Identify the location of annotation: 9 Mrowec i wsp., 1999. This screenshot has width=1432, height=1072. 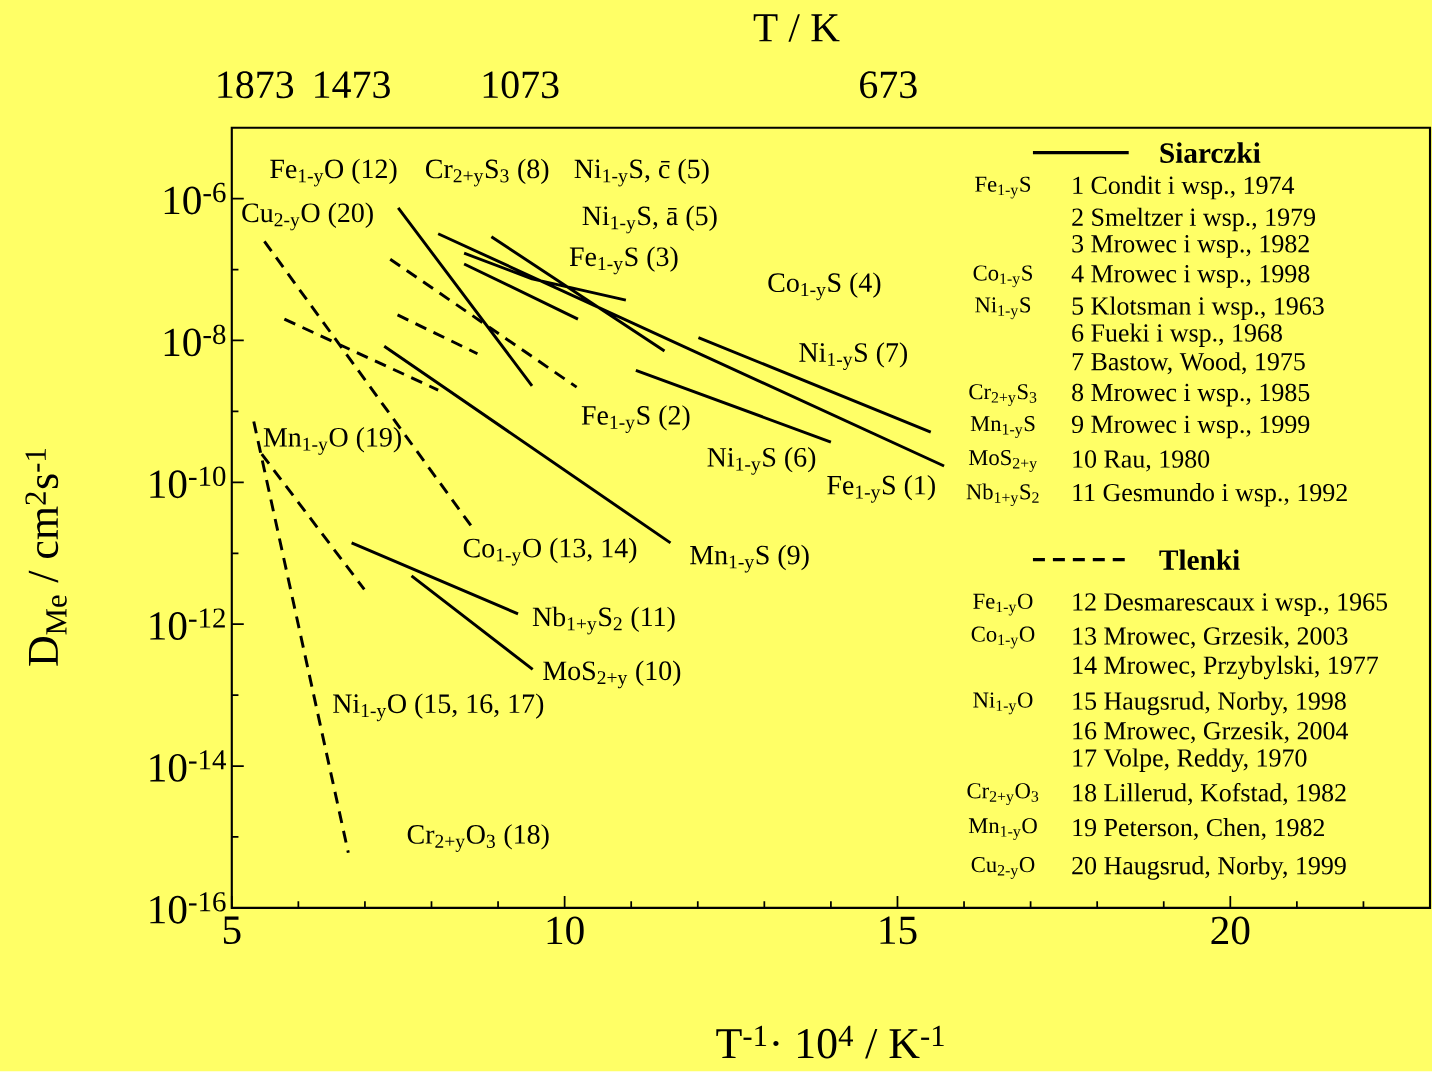
(1190, 427).